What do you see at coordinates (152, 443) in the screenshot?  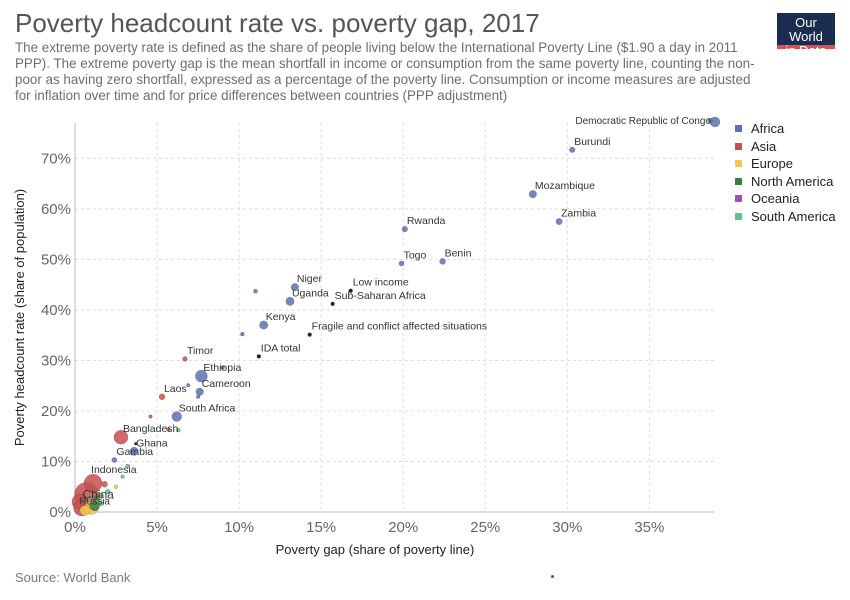 I see `point-label: Ghana` at bounding box center [152, 443].